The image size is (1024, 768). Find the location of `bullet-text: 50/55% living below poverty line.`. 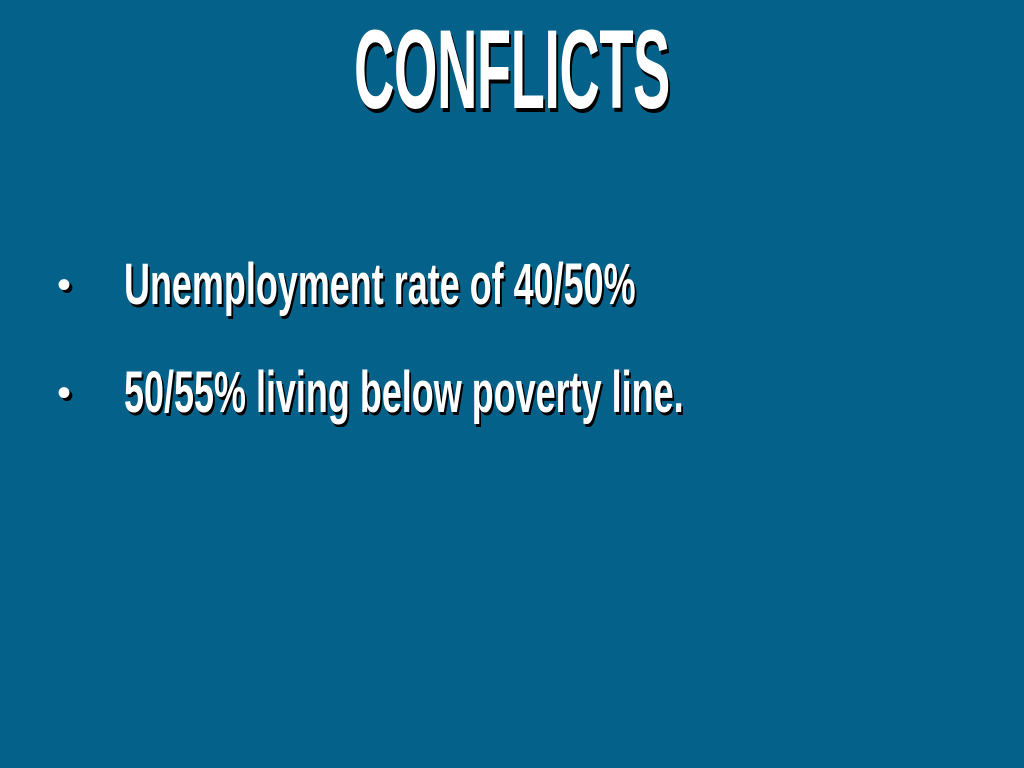

bullet-text: 50/55% living below poverty line. is located at coordinates (404, 392).